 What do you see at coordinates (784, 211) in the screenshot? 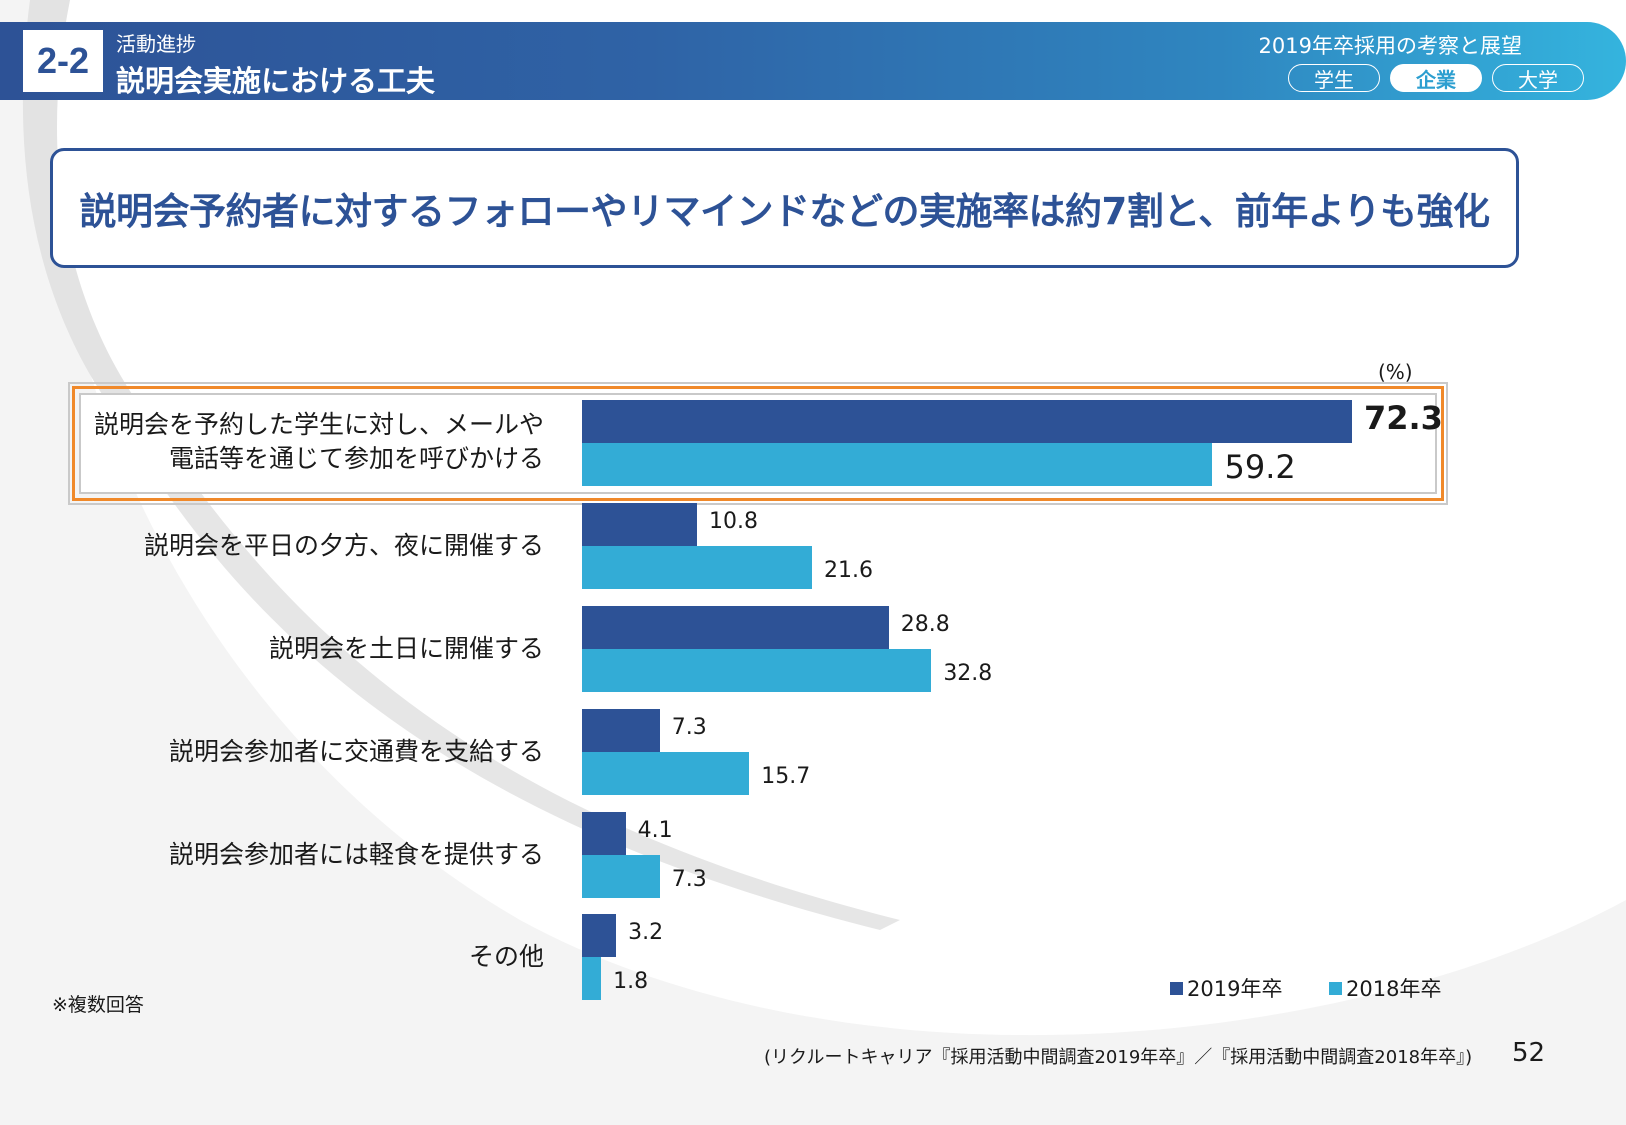
I see `headline-text: 説明会予約者に対するフォローやリマインドなどの実施率は約7割と、前年よりも強化` at bounding box center [784, 211].